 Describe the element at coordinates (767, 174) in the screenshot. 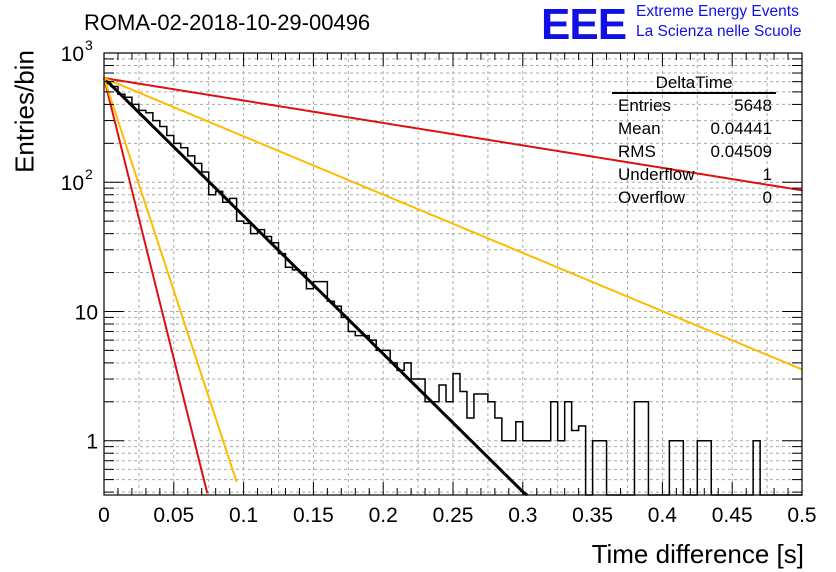

I see `stats-value: 1` at that location.